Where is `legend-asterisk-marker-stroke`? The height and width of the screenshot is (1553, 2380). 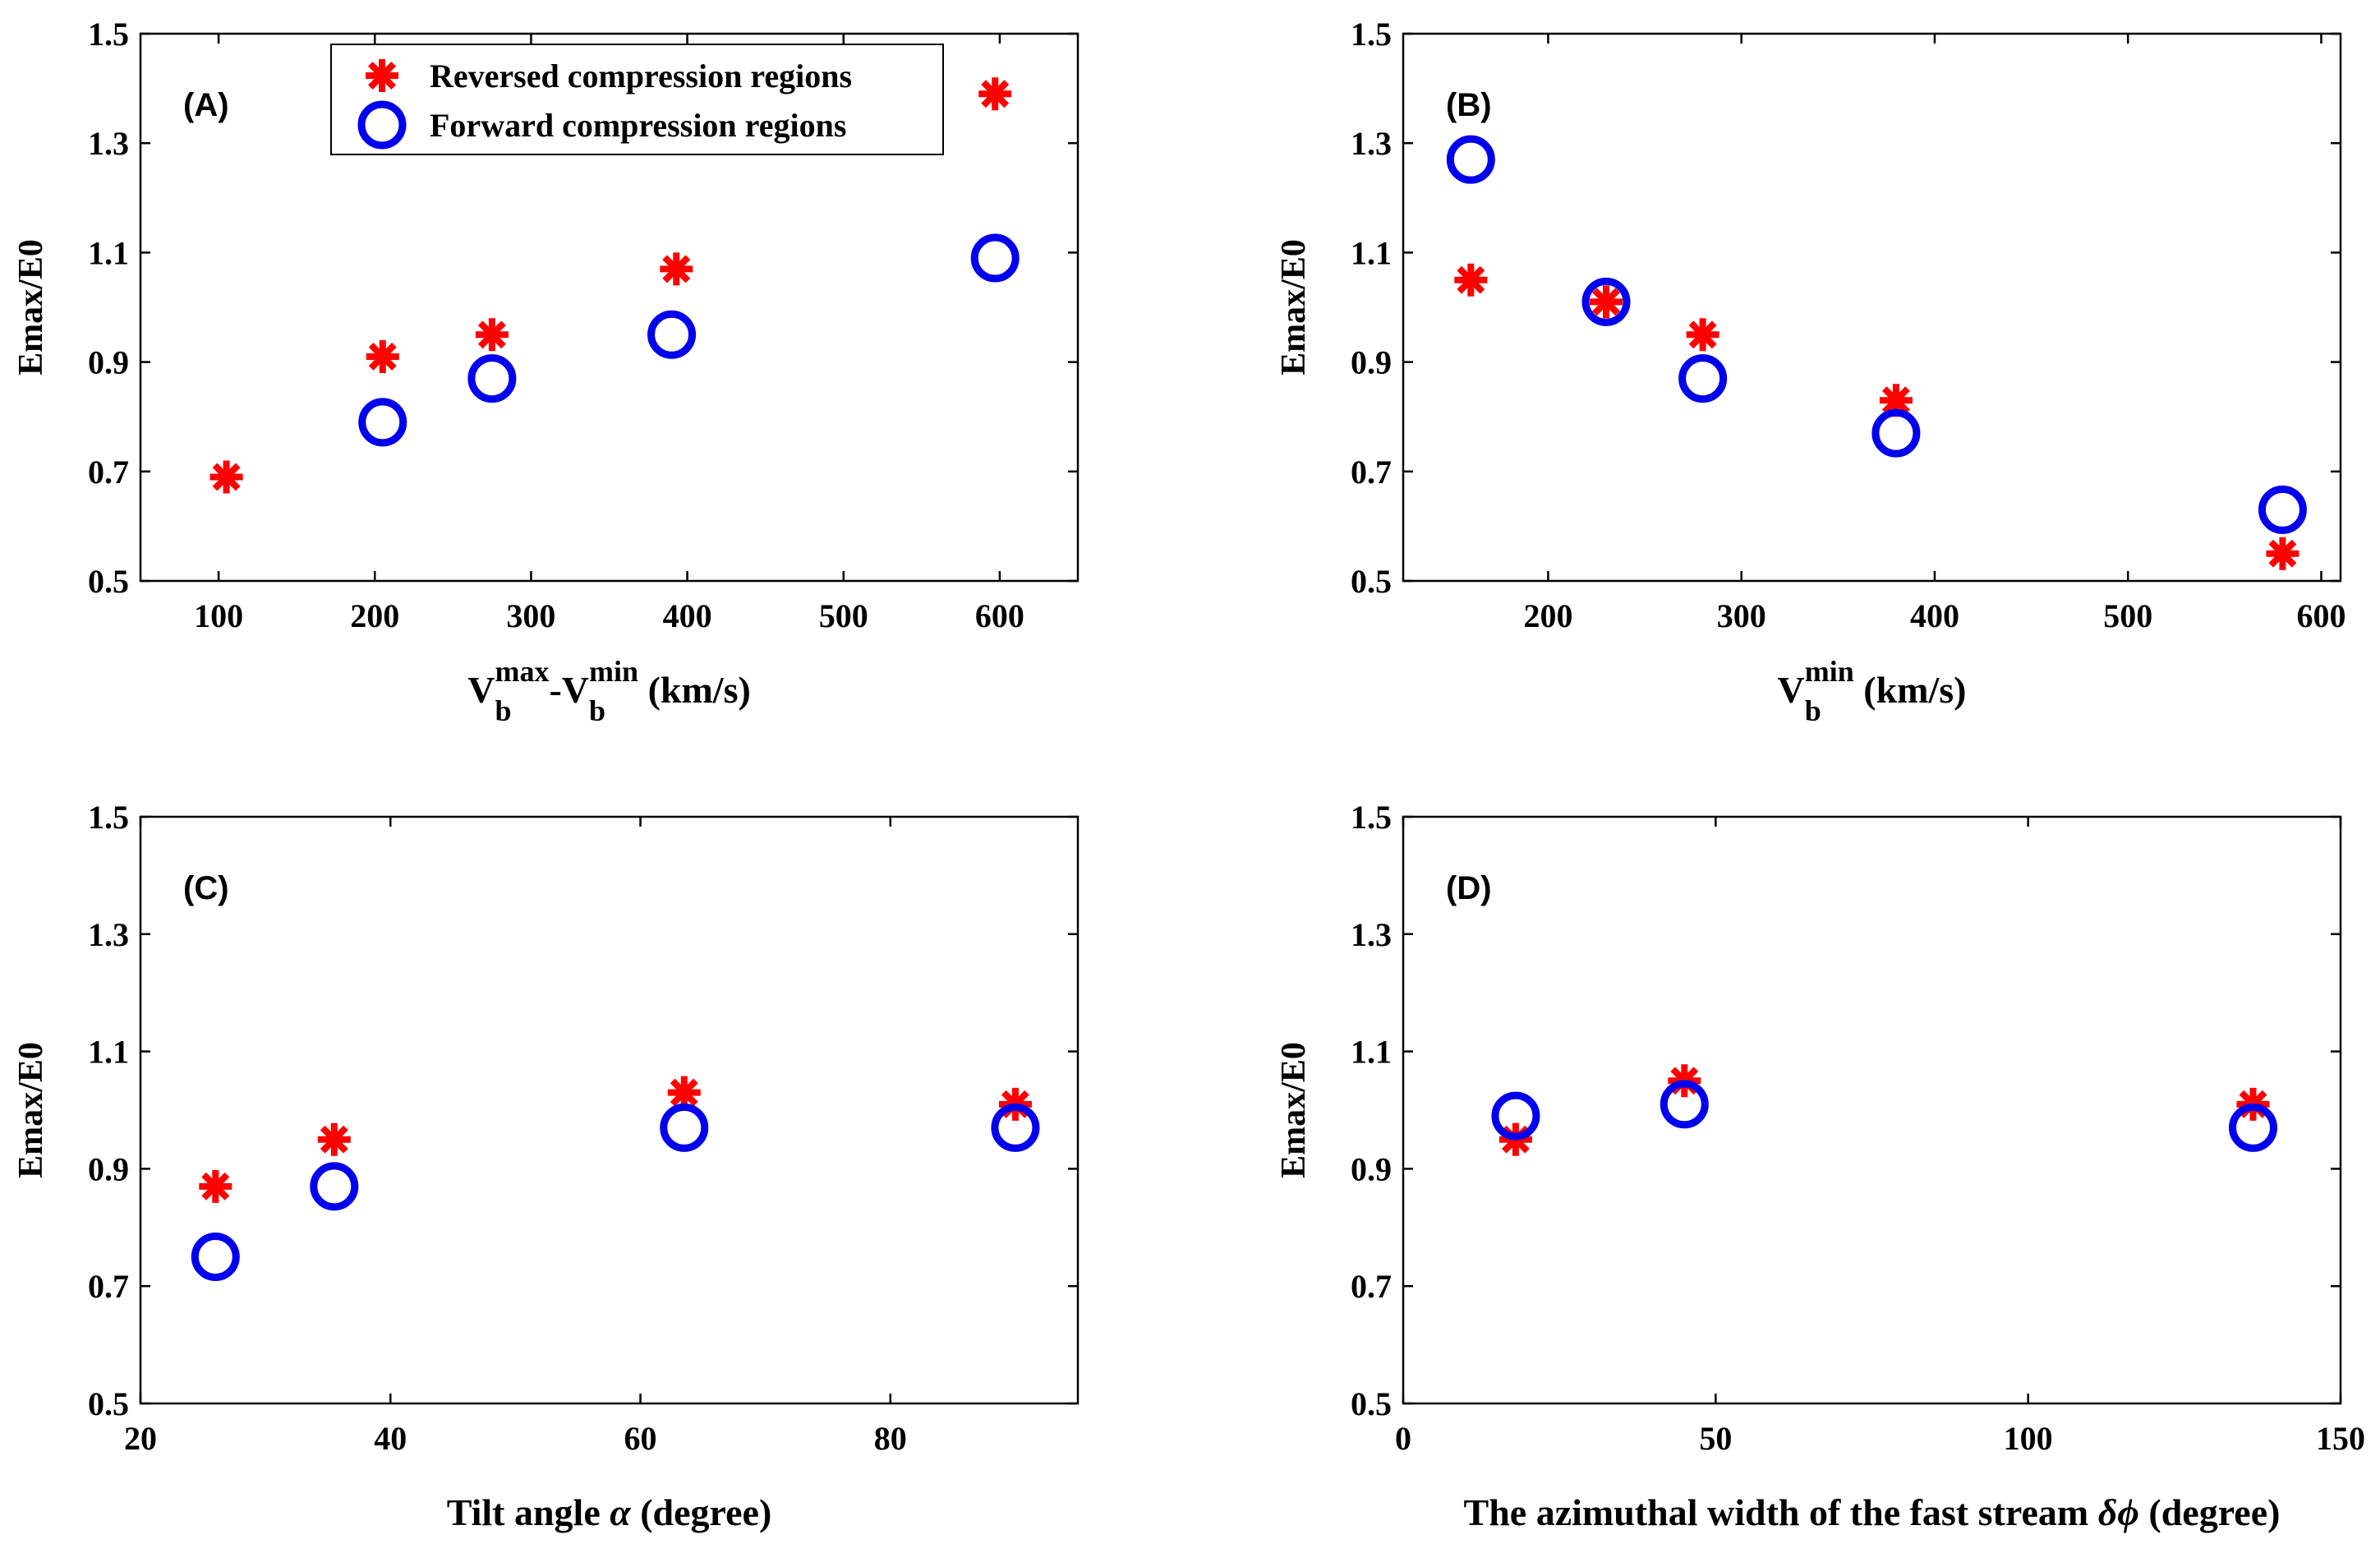 legend-asterisk-marker-stroke is located at coordinates (382, 76).